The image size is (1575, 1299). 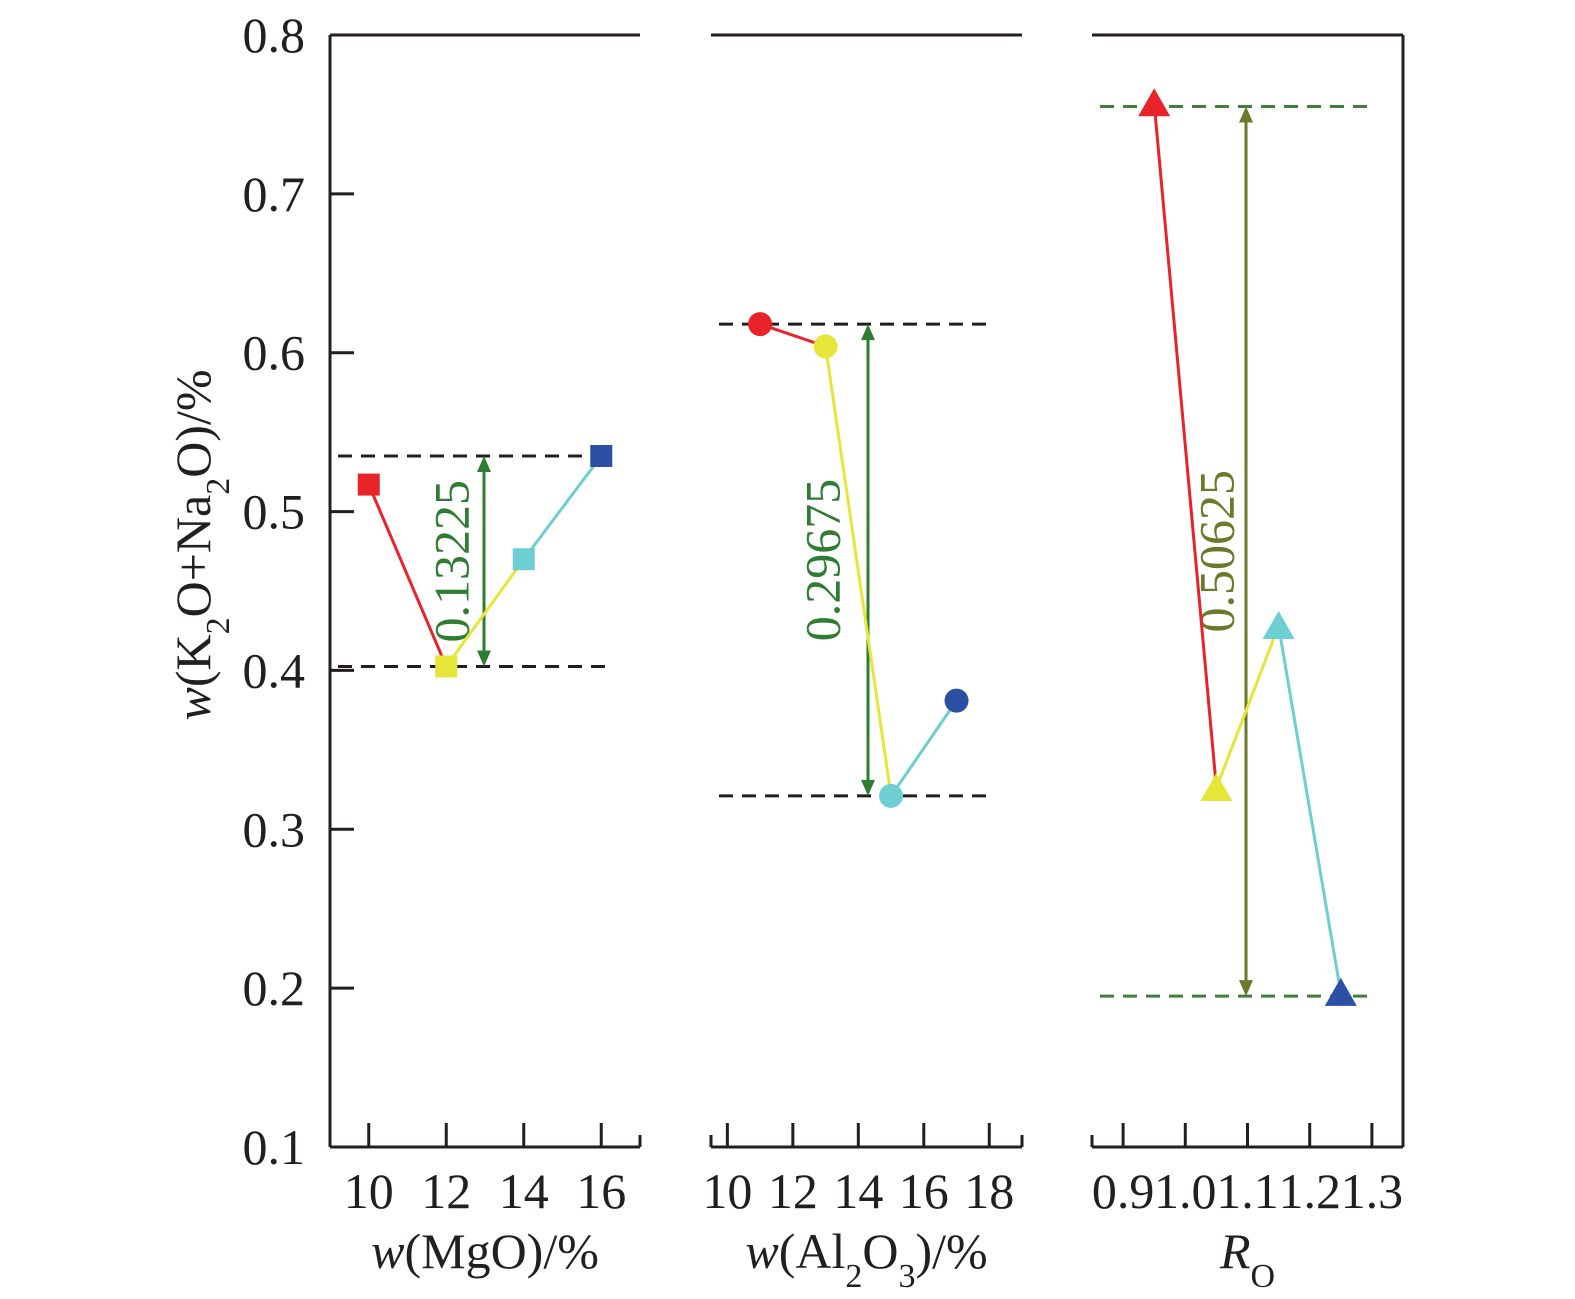 What do you see at coordinates (274, 512) in the screenshot?
I see `y-tick-label: 0.5` at bounding box center [274, 512].